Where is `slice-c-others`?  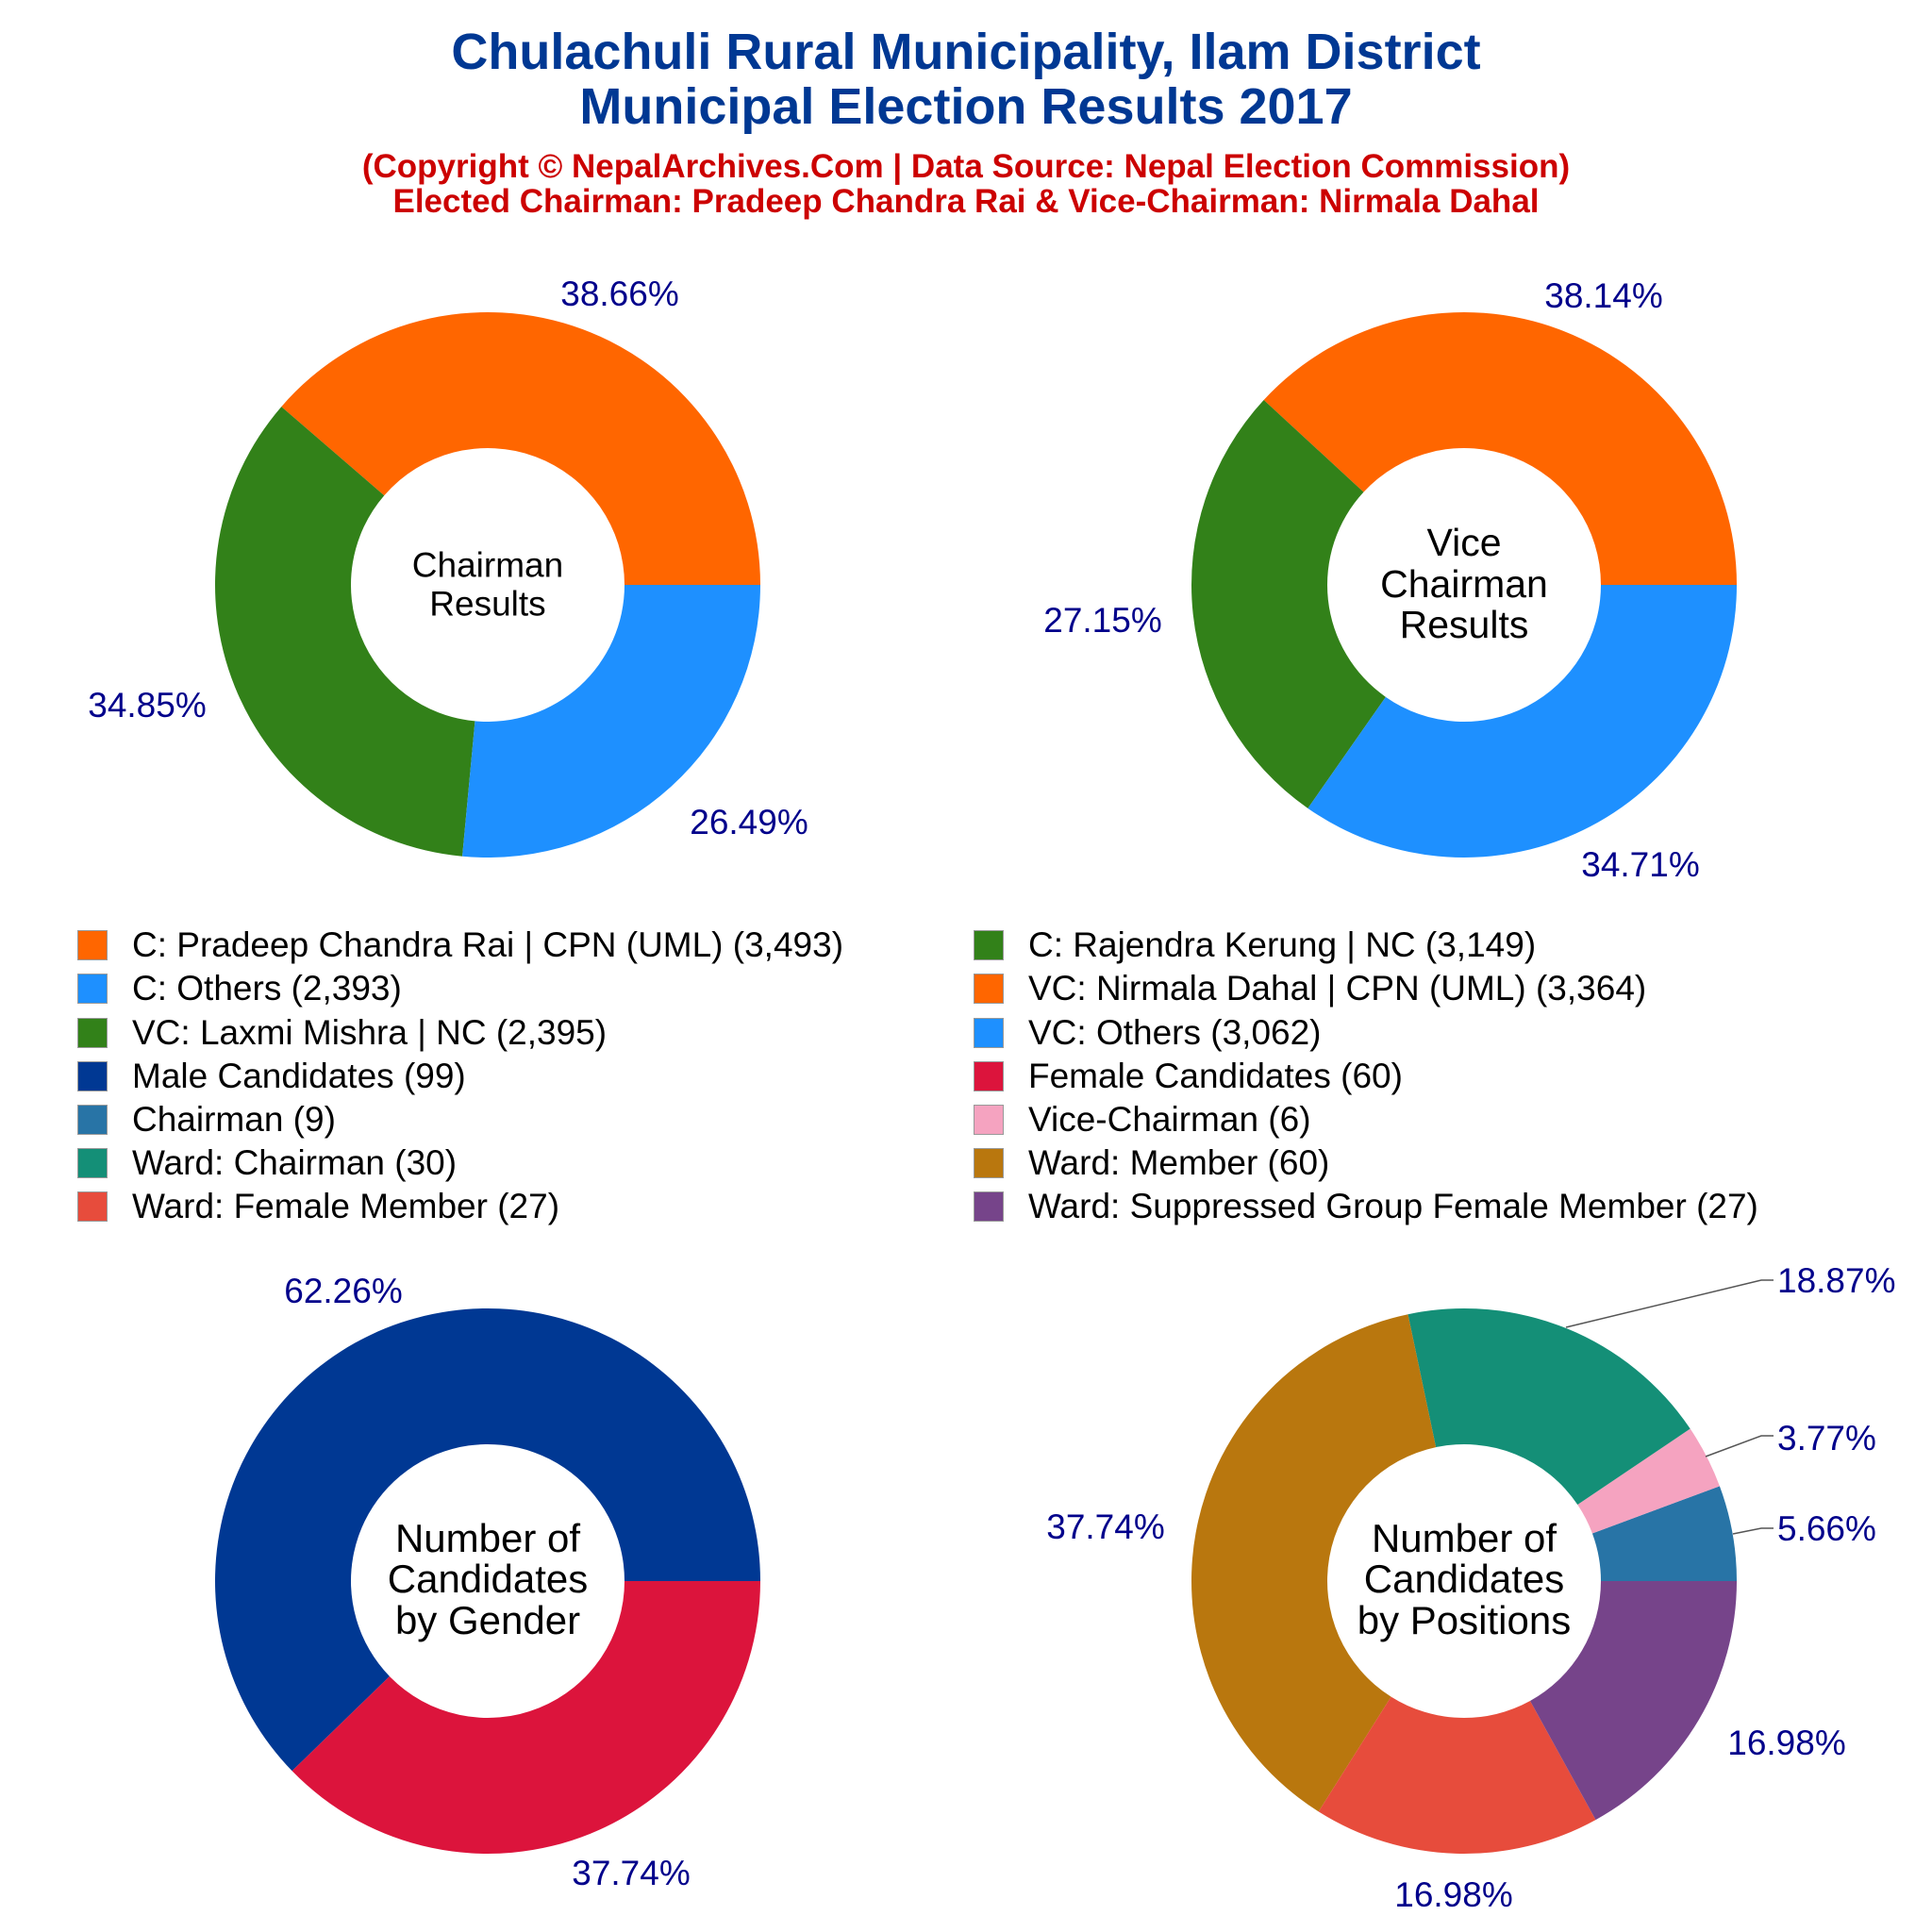
slice-c-others is located at coordinates (611, 721).